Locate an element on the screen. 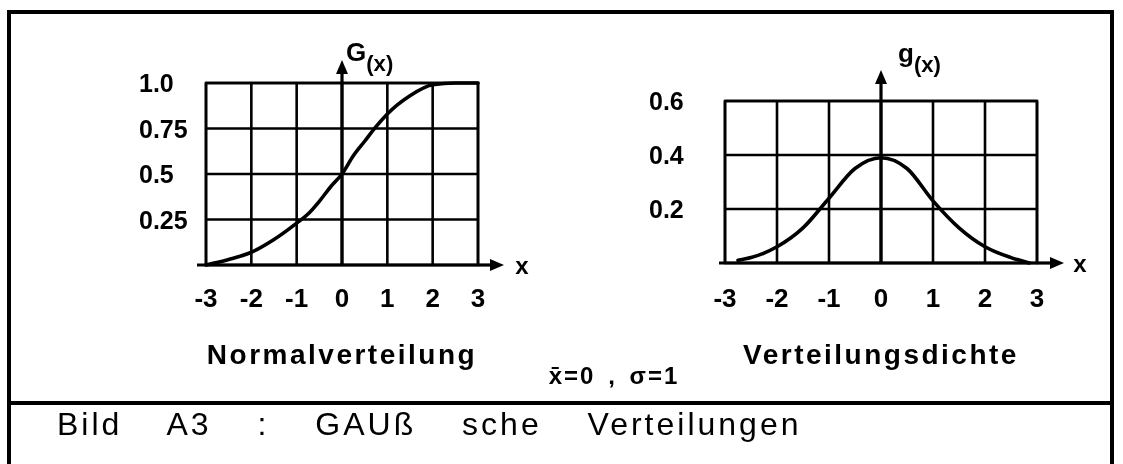  y-tick-label: 0.4 is located at coordinates (666, 155).